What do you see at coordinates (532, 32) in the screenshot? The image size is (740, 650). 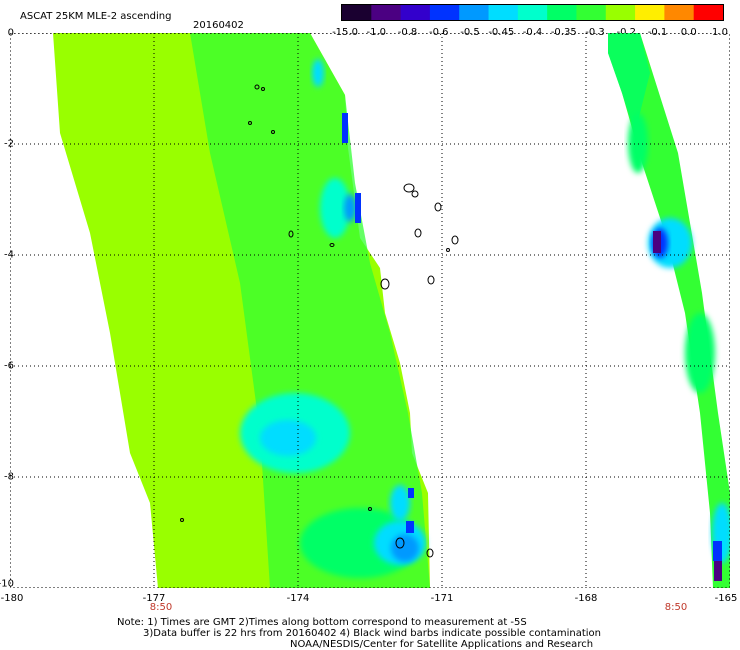 I see `color-scale-label: -0.4` at bounding box center [532, 32].